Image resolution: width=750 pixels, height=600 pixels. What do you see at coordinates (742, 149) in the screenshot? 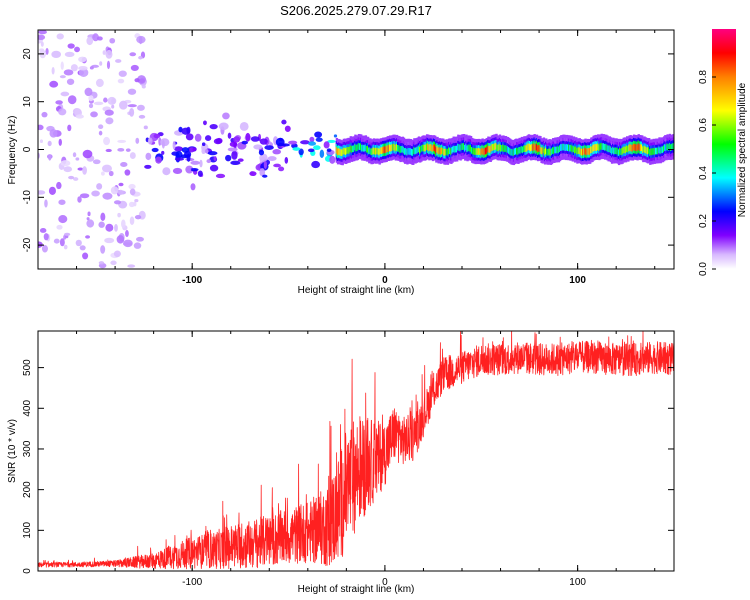
I see `colorbar-label: Normalized spectral amplitude` at bounding box center [742, 149].